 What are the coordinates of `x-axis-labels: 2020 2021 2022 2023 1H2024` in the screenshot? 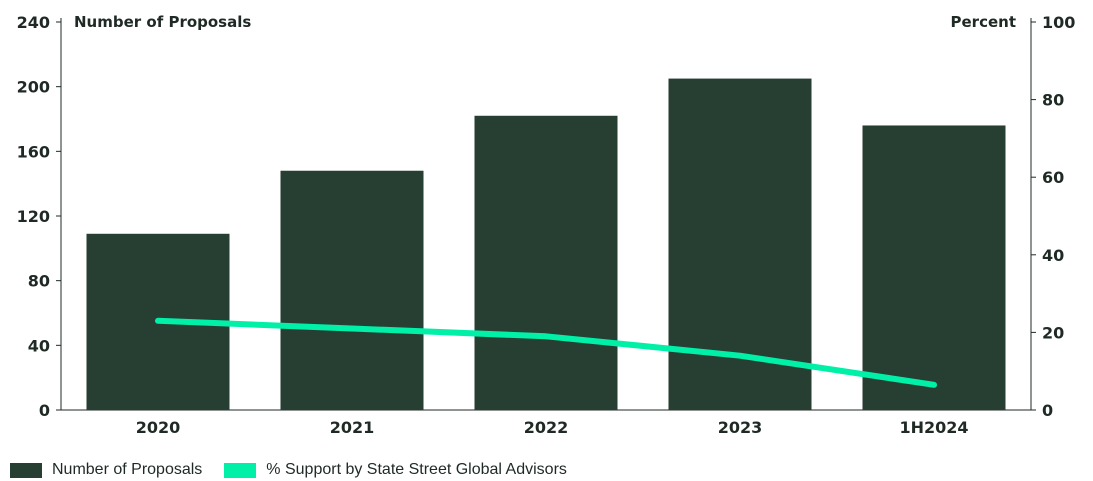 It's located at (552, 427).